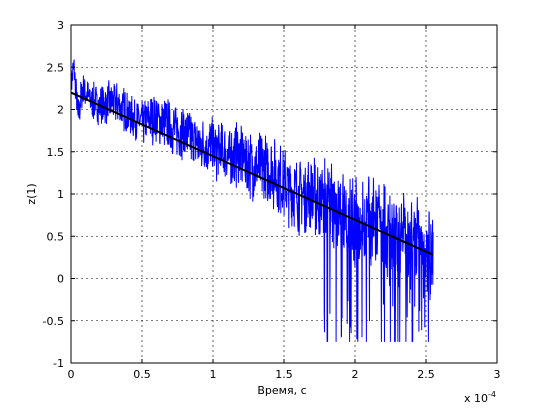 This screenshot has height=409, width=550. Describe the element at coordinates (53, 321) in the screenshot. I see `y-tick-label: -0.5` at that location.